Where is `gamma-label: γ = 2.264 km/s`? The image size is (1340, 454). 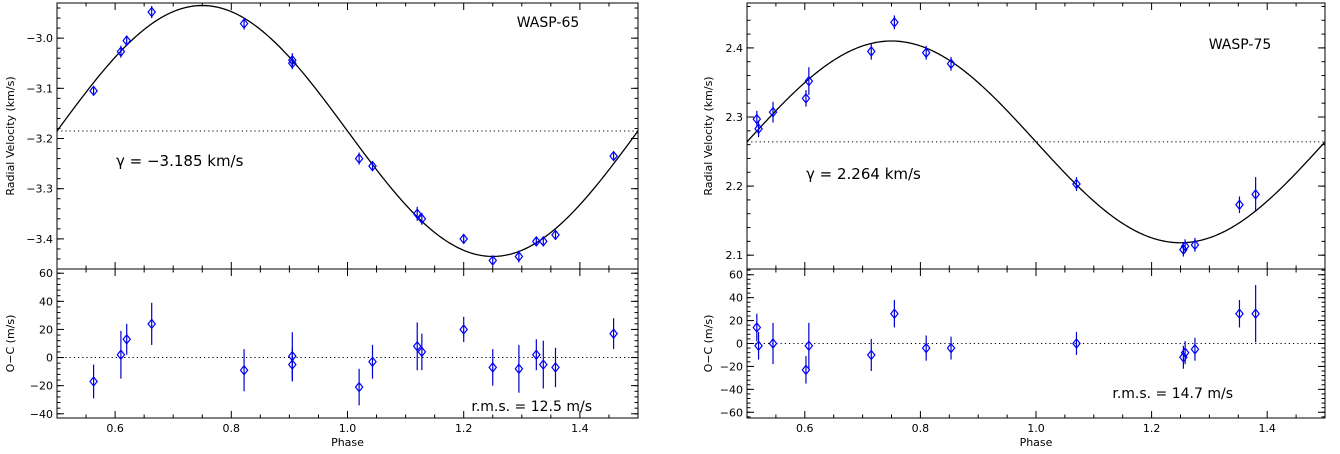
gamma-label: γ = 2.264 km/s is located at coordinates (863, 174).